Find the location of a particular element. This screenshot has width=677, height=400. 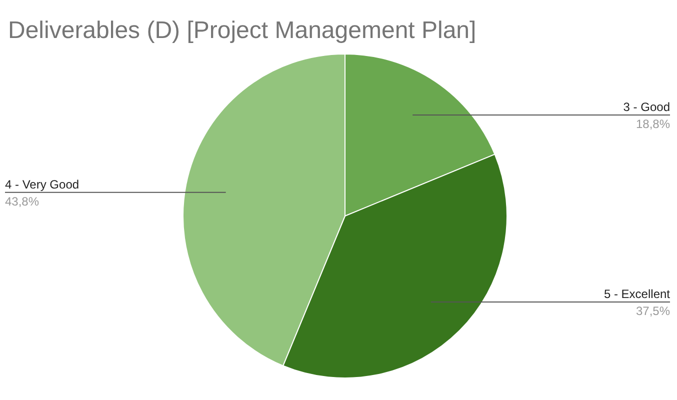

slice-label: 5 - Excellent is located at coordinates (637, 293).